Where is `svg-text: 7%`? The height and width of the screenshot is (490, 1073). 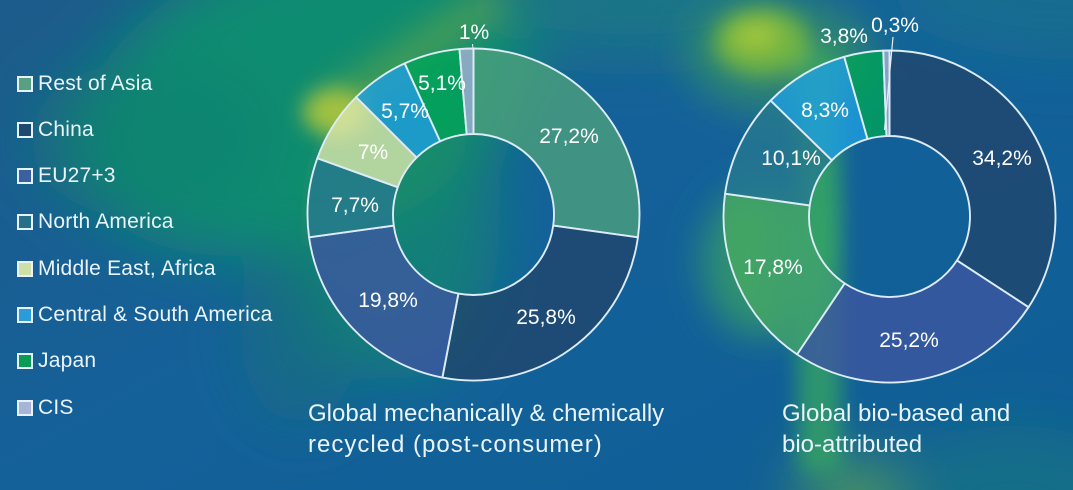 svg-text: 7% is located at coordinates (373, 152).